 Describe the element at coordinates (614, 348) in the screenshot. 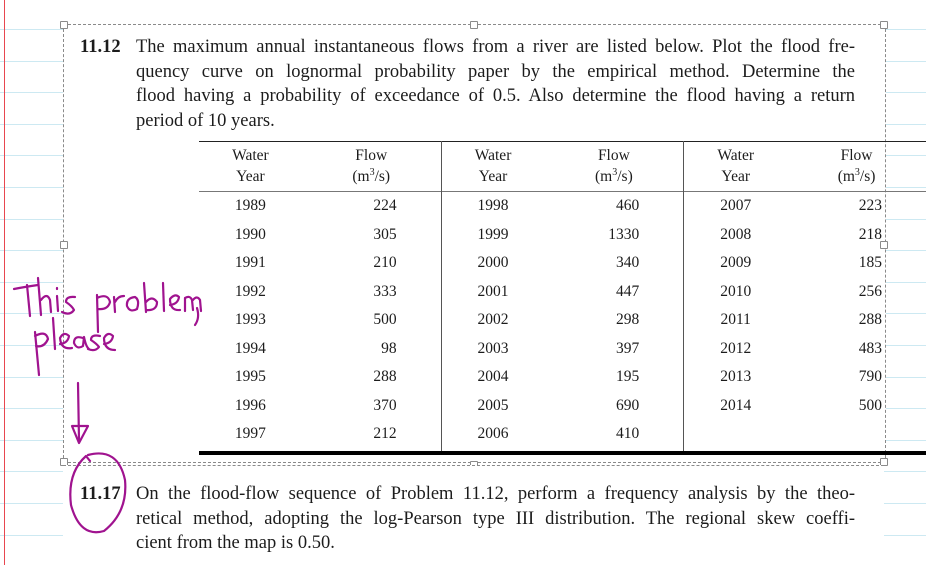

I see `cell-flow: 397` at that location.